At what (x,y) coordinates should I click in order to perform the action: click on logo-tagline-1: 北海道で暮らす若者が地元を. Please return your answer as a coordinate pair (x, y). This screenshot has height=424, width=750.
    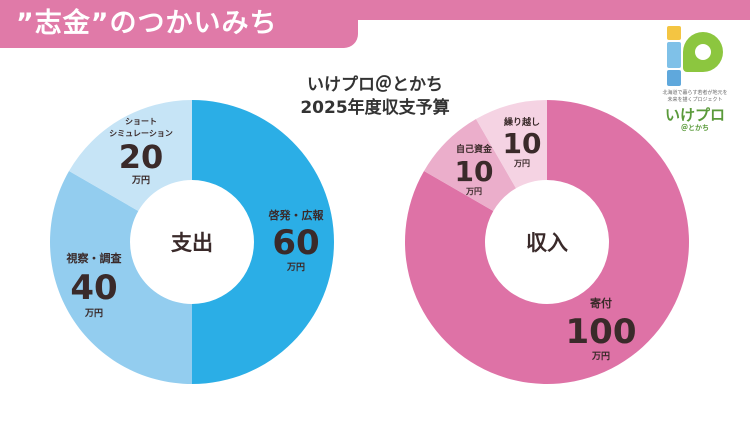
    Looking at the image, I should click on (695, 93).